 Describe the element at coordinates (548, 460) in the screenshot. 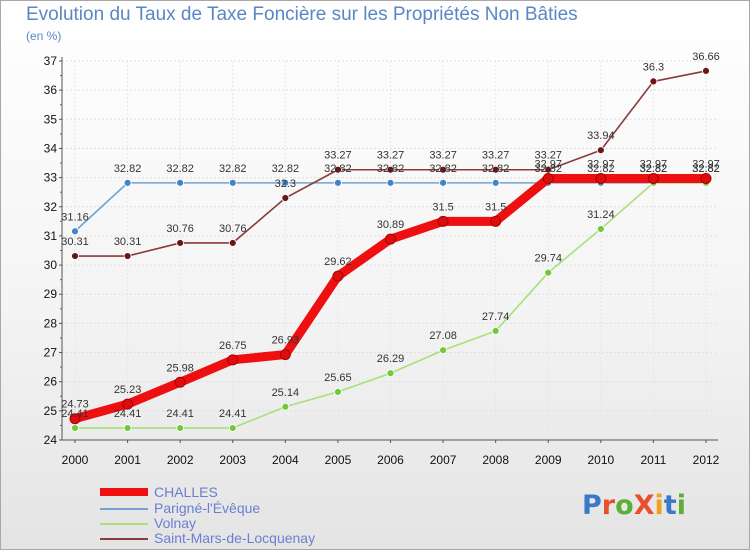

I see `x-tick-label: 2009` at that location.